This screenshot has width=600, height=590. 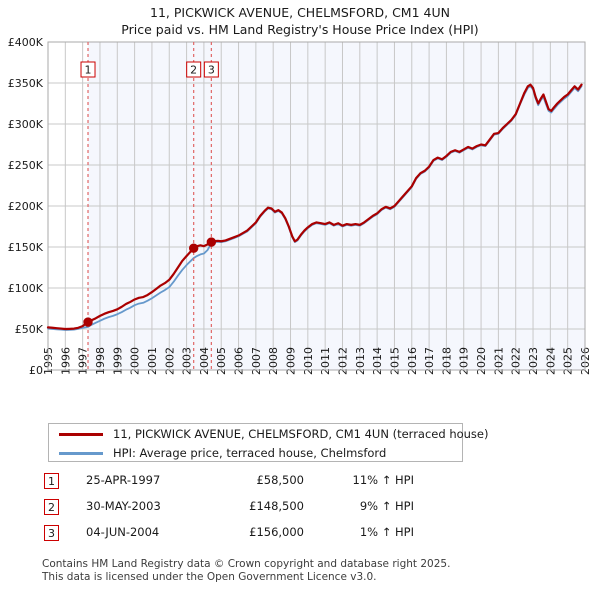 What do you see at coordinates (117, 361) in the screenshot?
I see `svg-text: 1999` at bounding box center [117, 361].